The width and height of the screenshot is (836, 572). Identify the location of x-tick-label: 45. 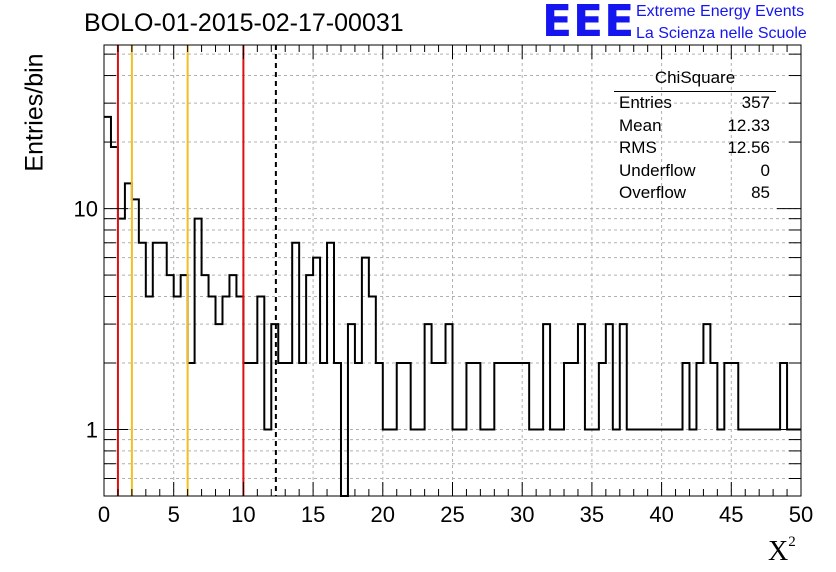
(731, 514).